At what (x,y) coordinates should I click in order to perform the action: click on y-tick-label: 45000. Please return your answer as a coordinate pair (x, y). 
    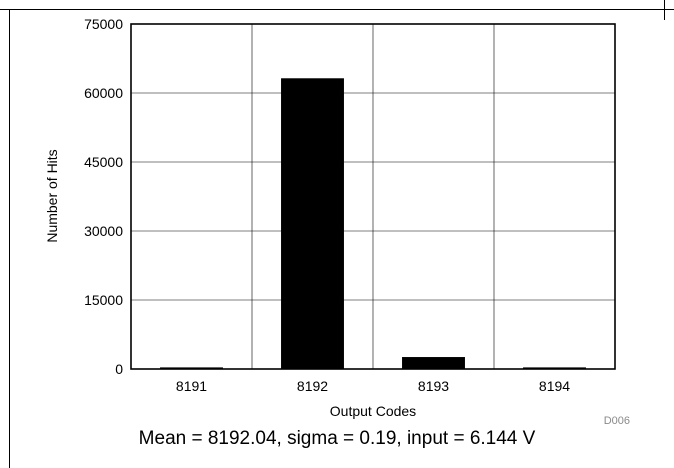
    Looking at the image, I should click on (103, 162).